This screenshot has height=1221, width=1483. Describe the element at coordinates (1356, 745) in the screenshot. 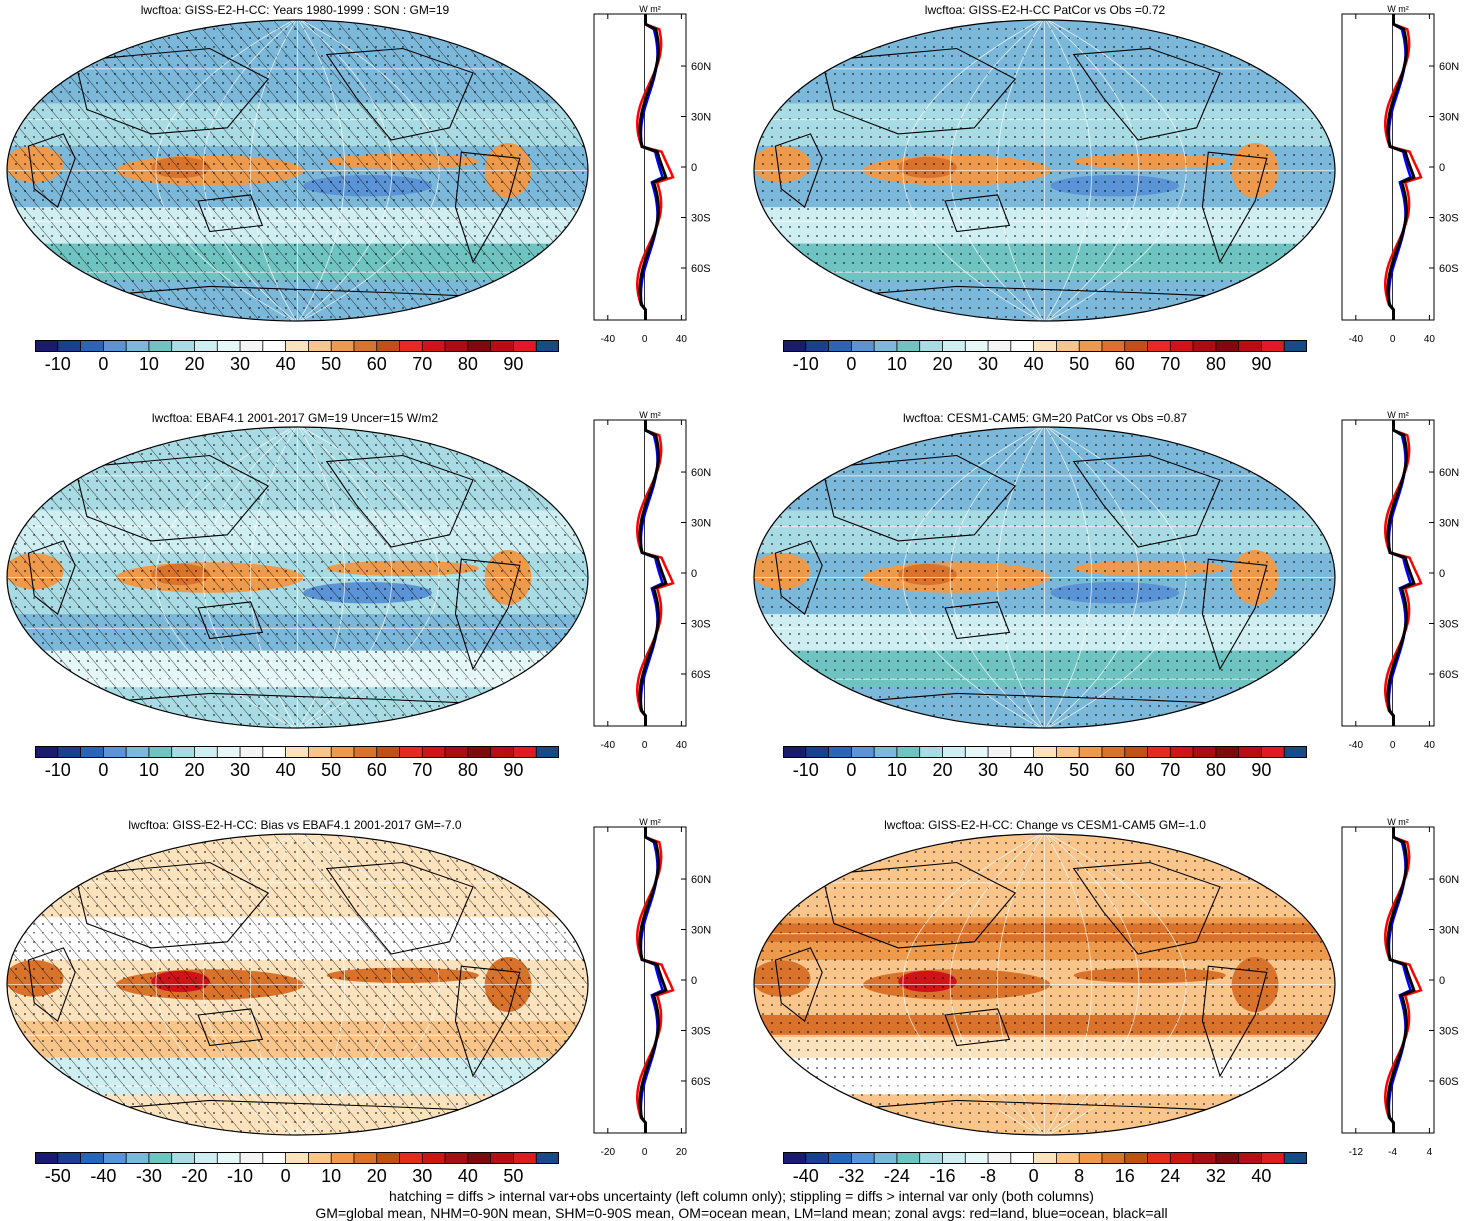

I see `zonal-x-tick-label: -40` at that location.